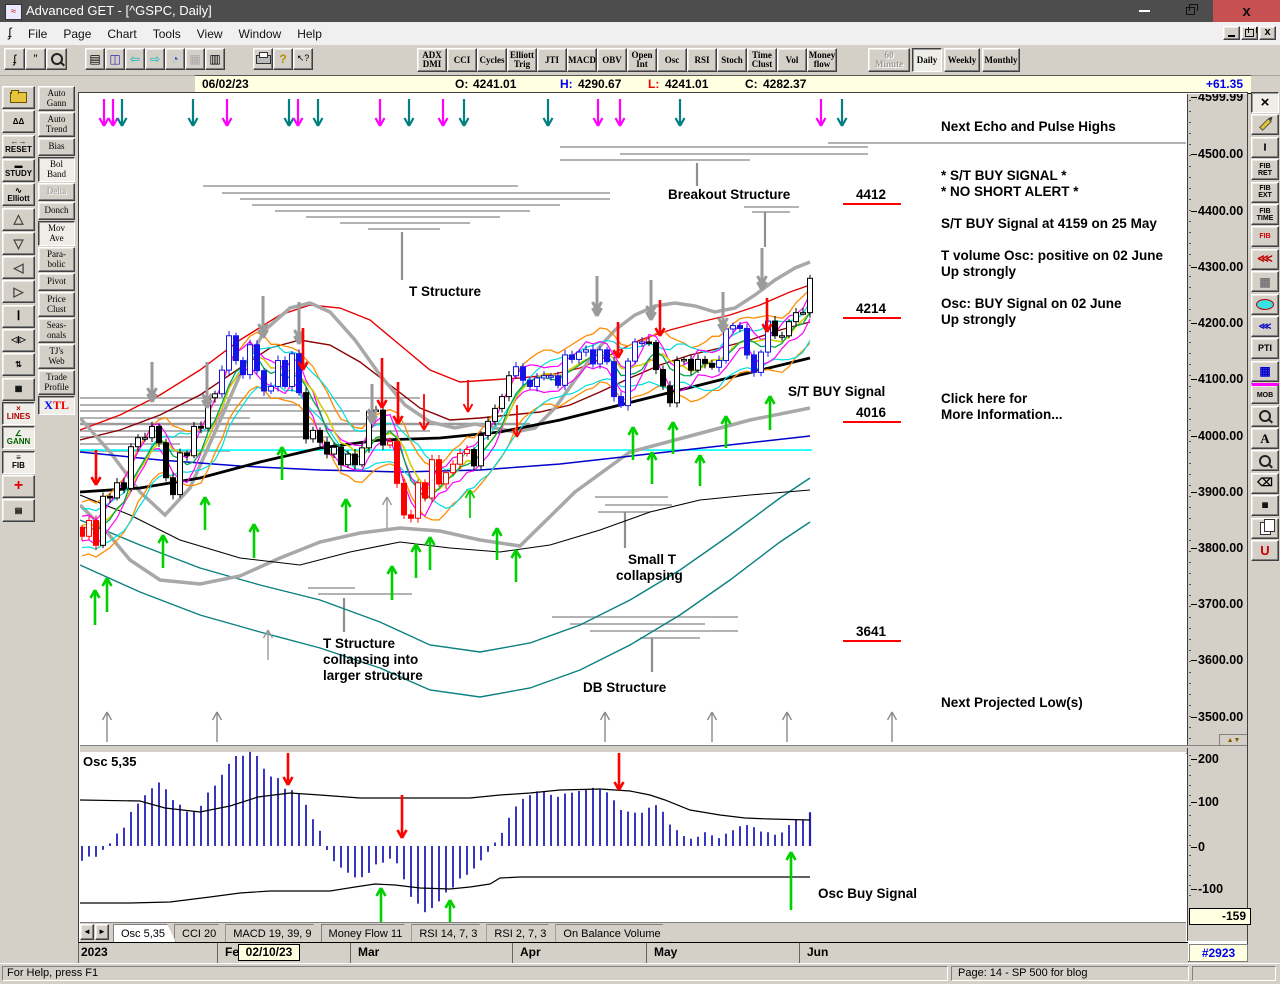 The height and width of the screenshot is (984, 1280). What do you see at coordinates (56, 330) in the screenshot?
I see `study-seas--onals: Seas- onals` at bounding box center [56, 330].